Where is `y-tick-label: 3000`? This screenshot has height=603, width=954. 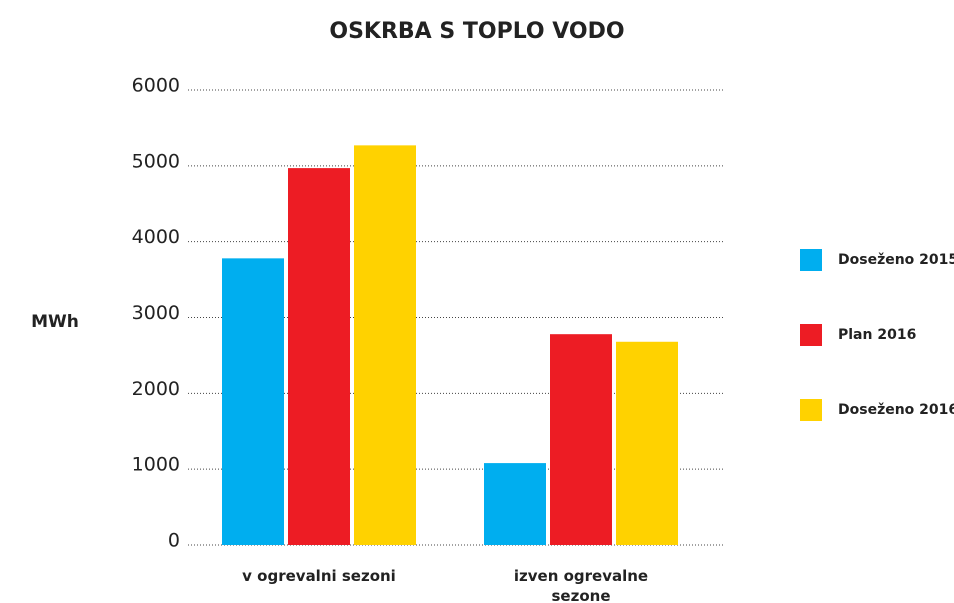
y-tick-label: 3000 is located at coordinates (156, 313).